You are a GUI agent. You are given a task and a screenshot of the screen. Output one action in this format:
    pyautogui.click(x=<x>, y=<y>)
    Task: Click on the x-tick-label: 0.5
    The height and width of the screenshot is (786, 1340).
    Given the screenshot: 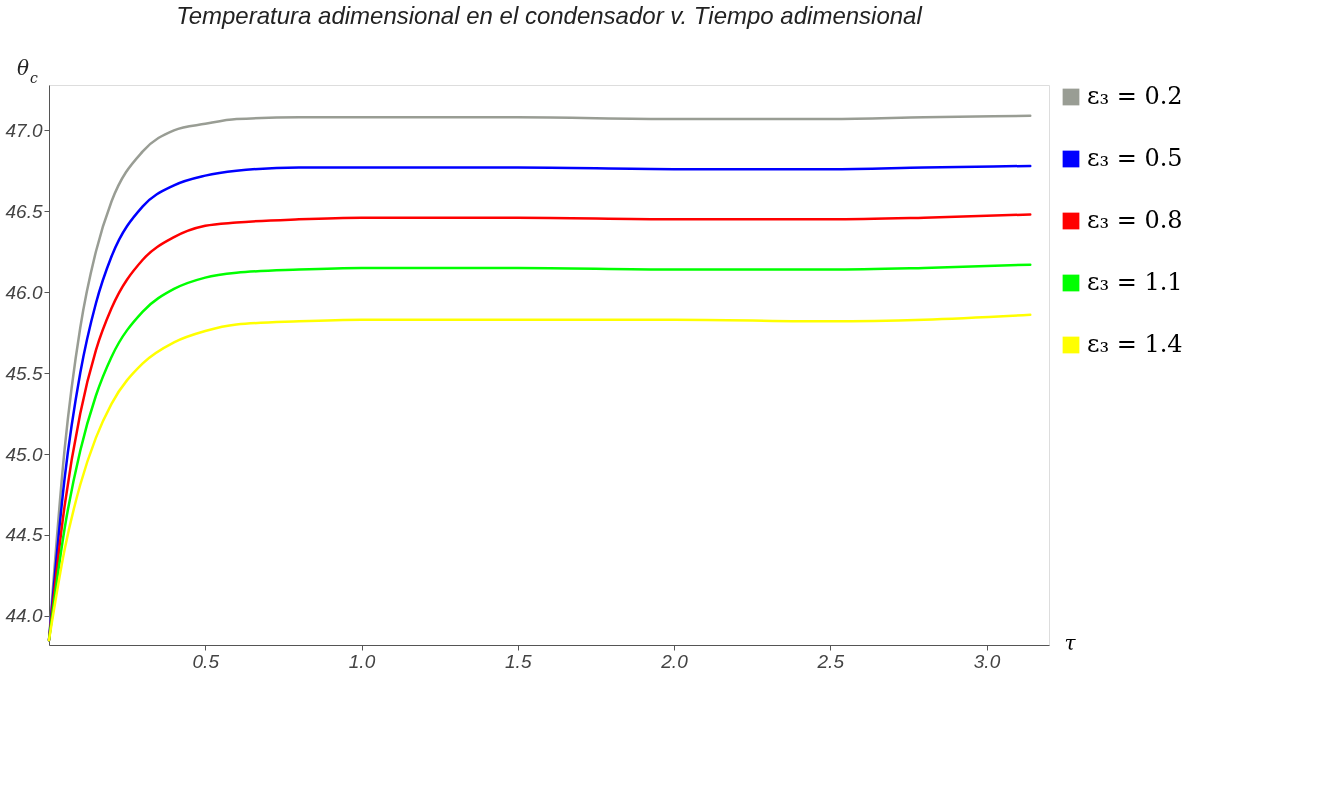 What is the action you would take?
    pyautogui.click(x=206, y=661)
    